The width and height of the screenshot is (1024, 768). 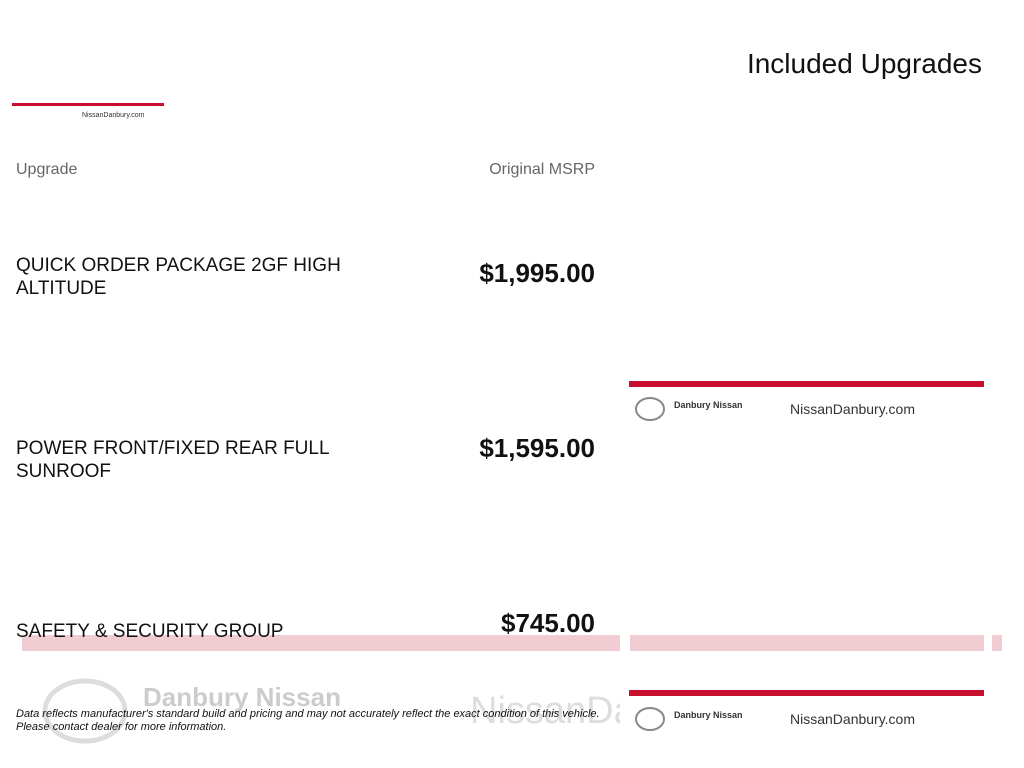 I want to click on section-title: Included Upgrades, so click(x=864, y=63).